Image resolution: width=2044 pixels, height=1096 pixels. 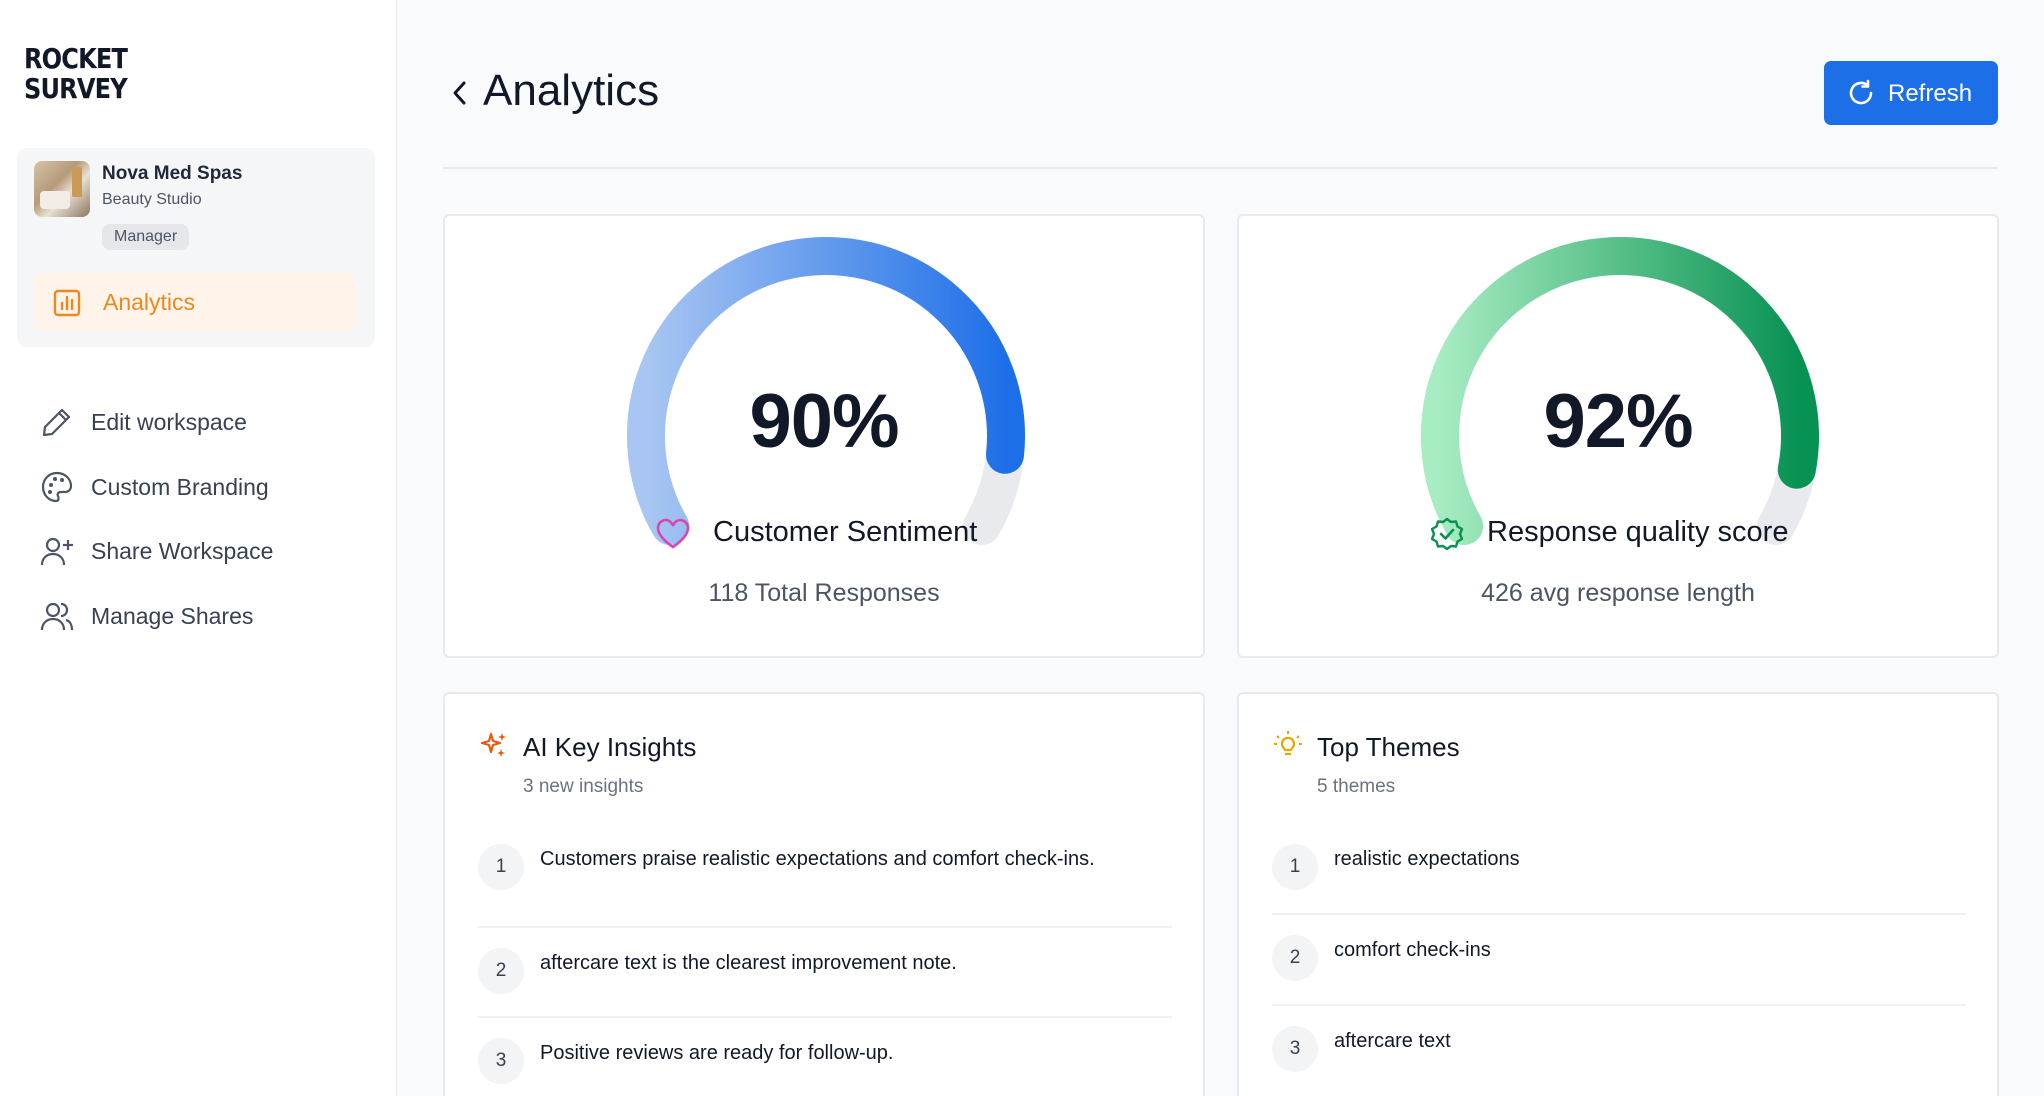 I want to click on sidebar-item-label: Share Workspace, so click(x=182, y=551).